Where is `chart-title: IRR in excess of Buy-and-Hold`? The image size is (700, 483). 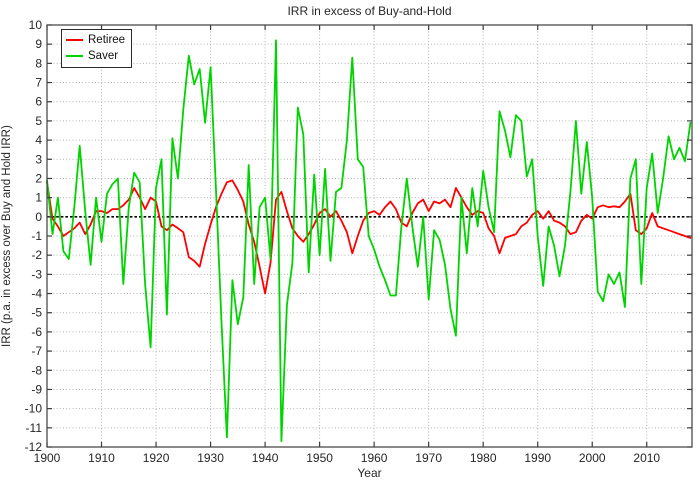 chart-title: IRR in excess of Buy-and-Hold is located at coordinates (369, 11).